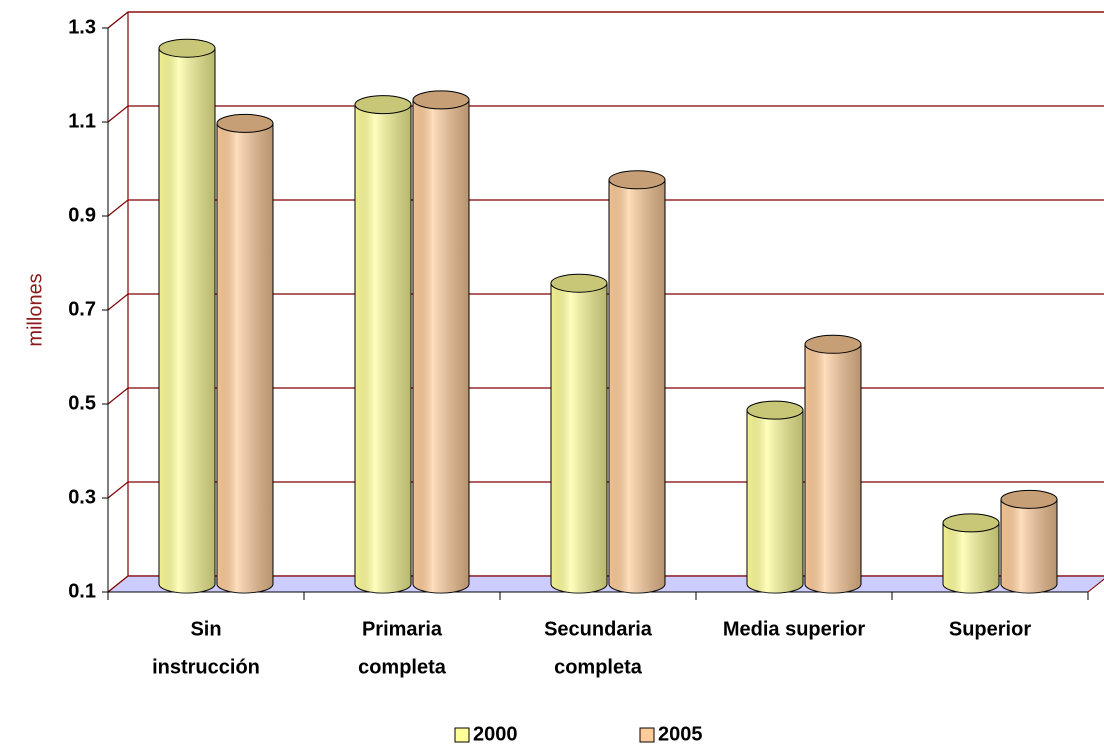 This screenshot has width=1104, height=749. What do you see at coordinates (82, 309) in the screenshot?
I see `y-tick-label: 0.7` at bounding box center [82, 309].